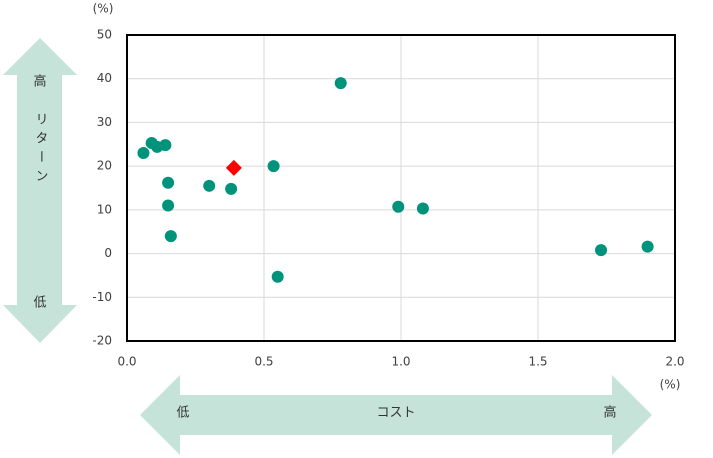 This screenshot has height=458, width=713. Describe the element at coordinates (263, 362) in the screenshot. I see `x-tick-label: 0.5` at that location.